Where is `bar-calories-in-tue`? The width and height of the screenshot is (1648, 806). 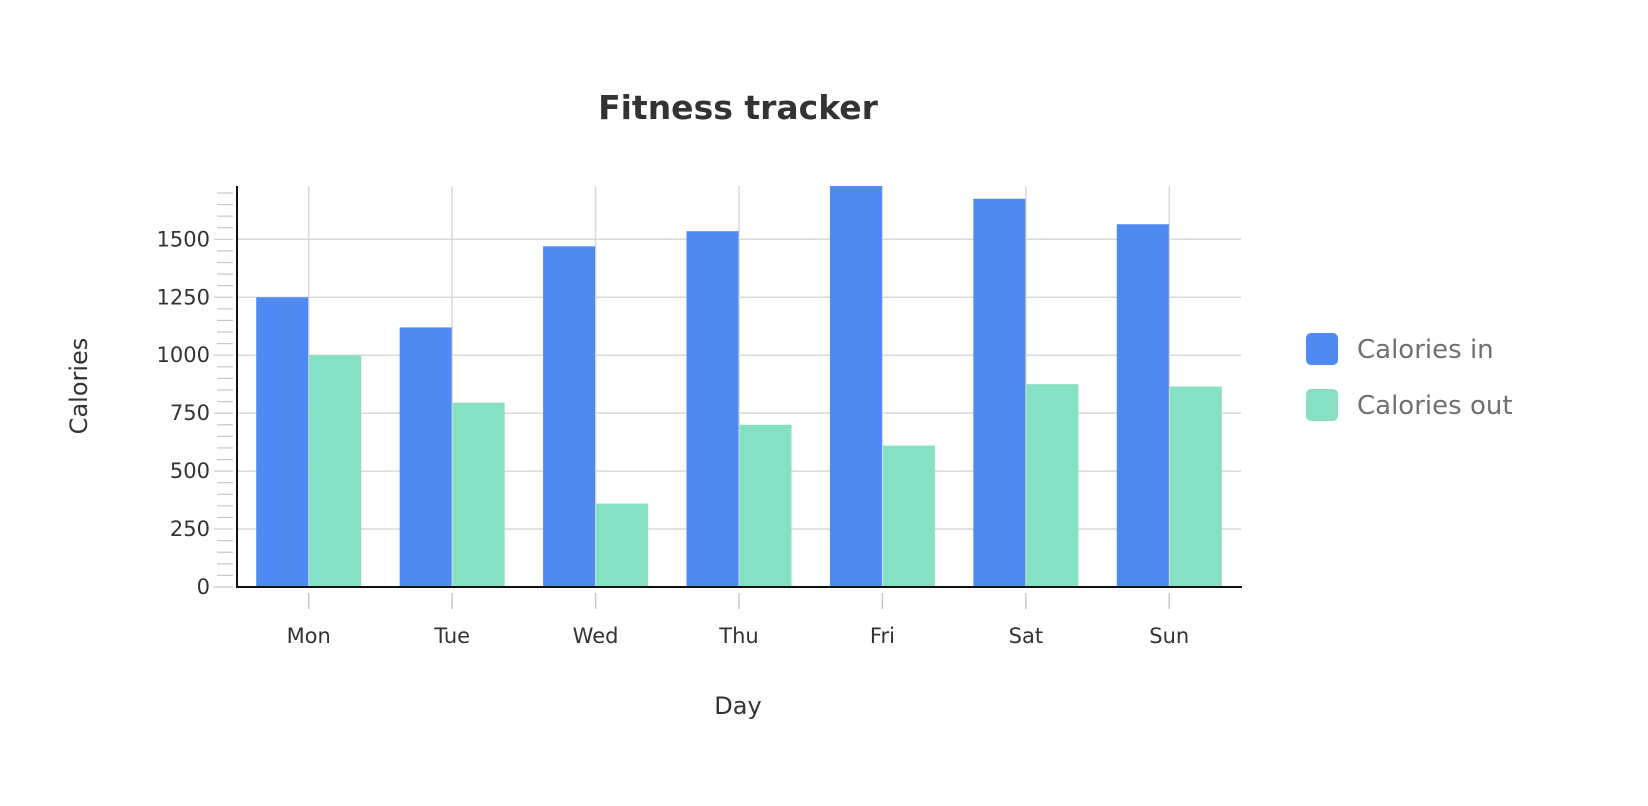
bar-calories-in-tue is located at coordinates (425, 457).